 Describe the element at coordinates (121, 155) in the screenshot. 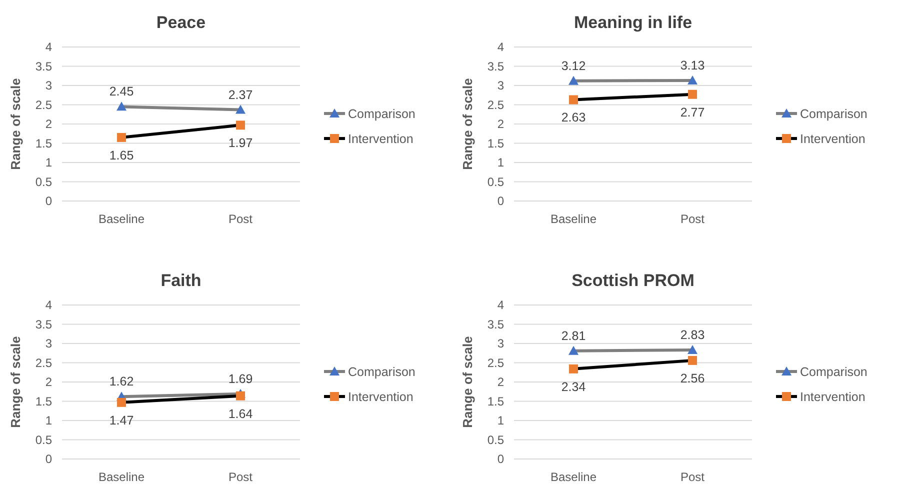

I see `data-label: 1.65` at that location.